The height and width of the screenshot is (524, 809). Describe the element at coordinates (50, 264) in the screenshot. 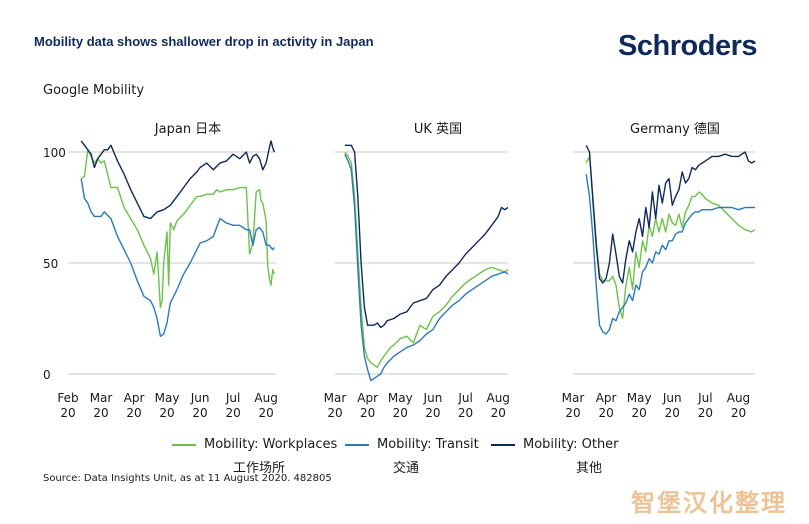

I see `y-tick-label: 50` at that location.